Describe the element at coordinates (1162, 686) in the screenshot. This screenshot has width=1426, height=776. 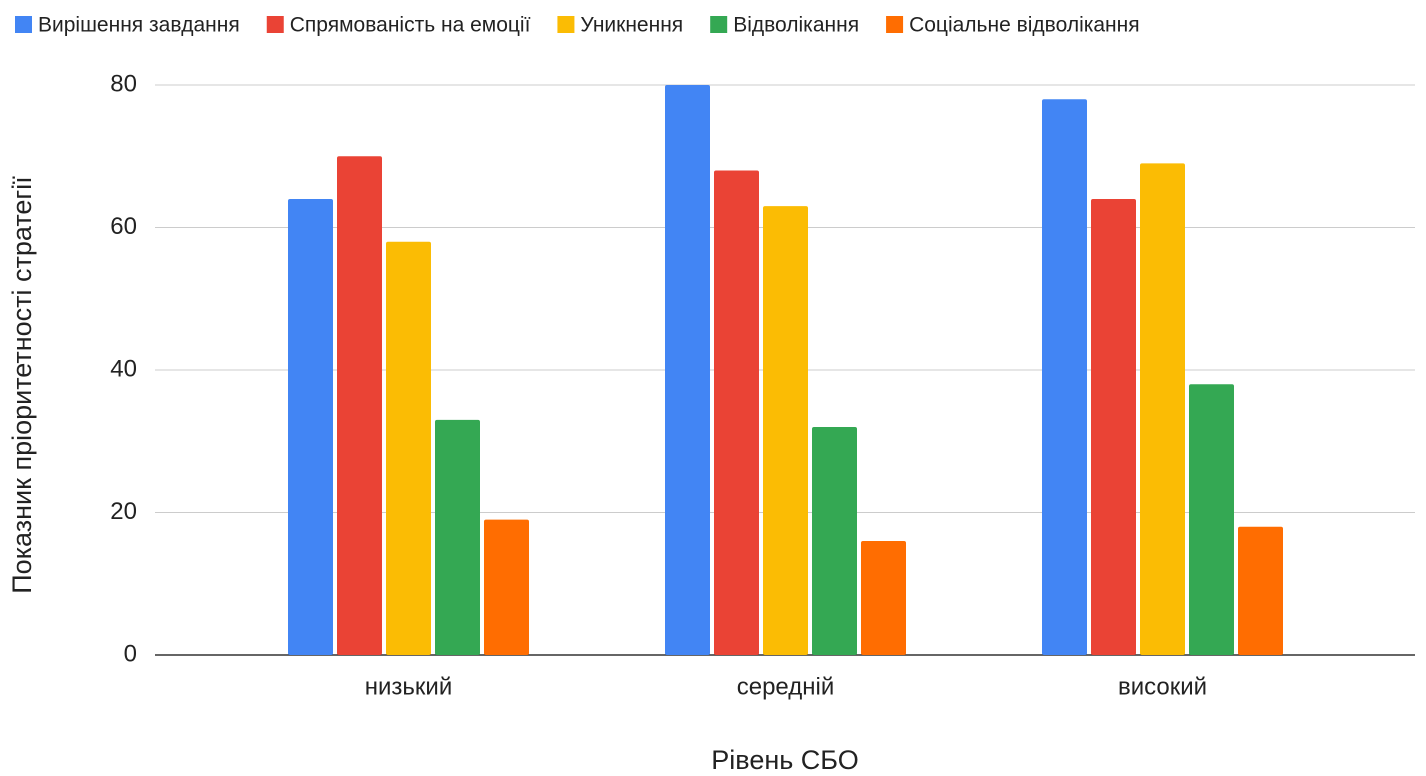
I see `x-tick-label: високий` at that location.